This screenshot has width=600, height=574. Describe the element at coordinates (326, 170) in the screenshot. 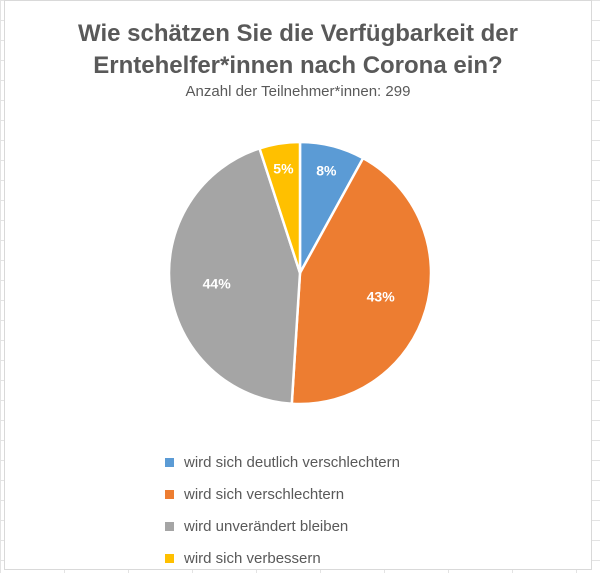

I see `slice-data-label: 8%` at that location.